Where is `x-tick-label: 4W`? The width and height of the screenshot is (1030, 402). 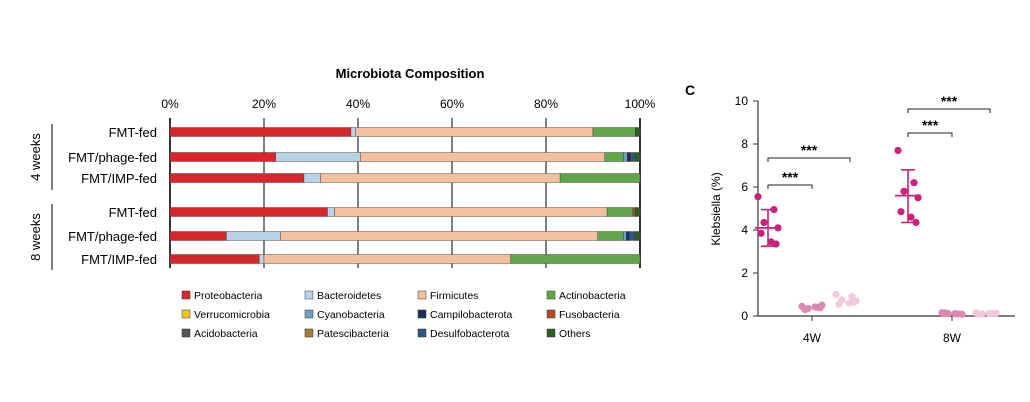 x-tick-label: 4W is located at coordinates (812, 338).